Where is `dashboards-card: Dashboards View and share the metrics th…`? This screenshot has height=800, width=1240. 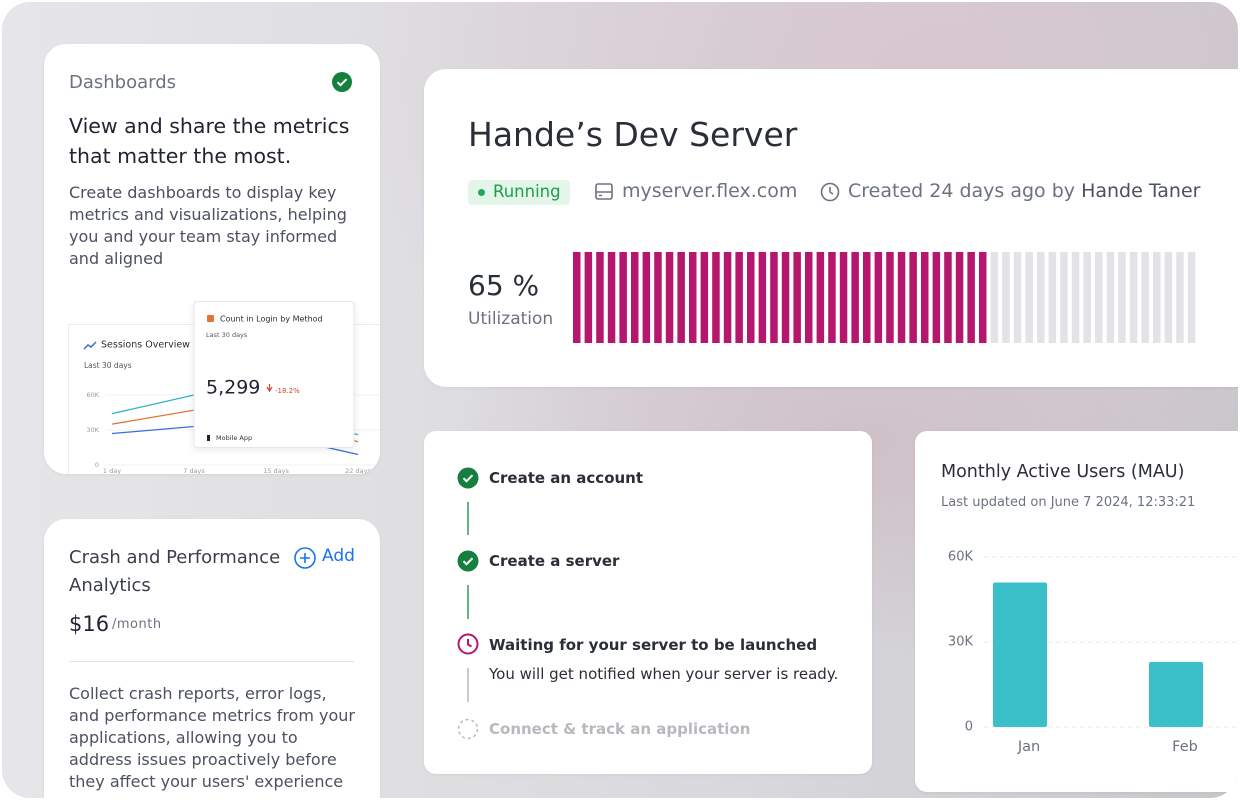
dashboards-card: Dashboards View and share the metrics th… is located at coordinates (212, 259).